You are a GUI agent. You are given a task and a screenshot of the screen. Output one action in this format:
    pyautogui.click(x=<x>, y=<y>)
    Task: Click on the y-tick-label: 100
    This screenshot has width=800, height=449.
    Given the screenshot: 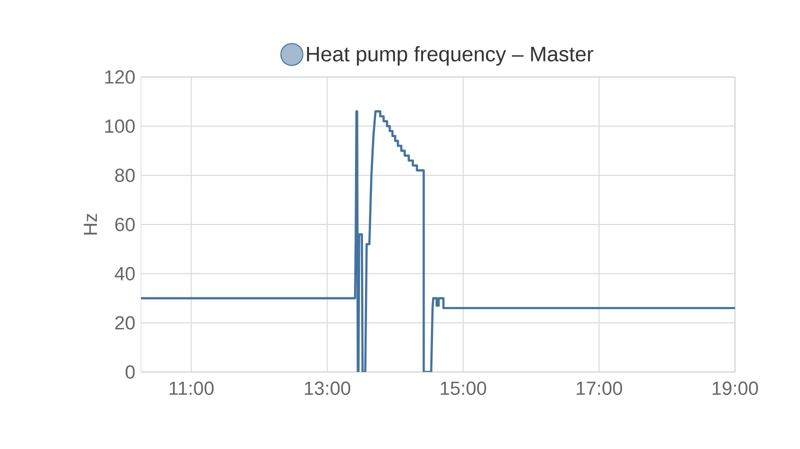 What is the action you would take?
    pyautogui.click(x=120, y=126)
    